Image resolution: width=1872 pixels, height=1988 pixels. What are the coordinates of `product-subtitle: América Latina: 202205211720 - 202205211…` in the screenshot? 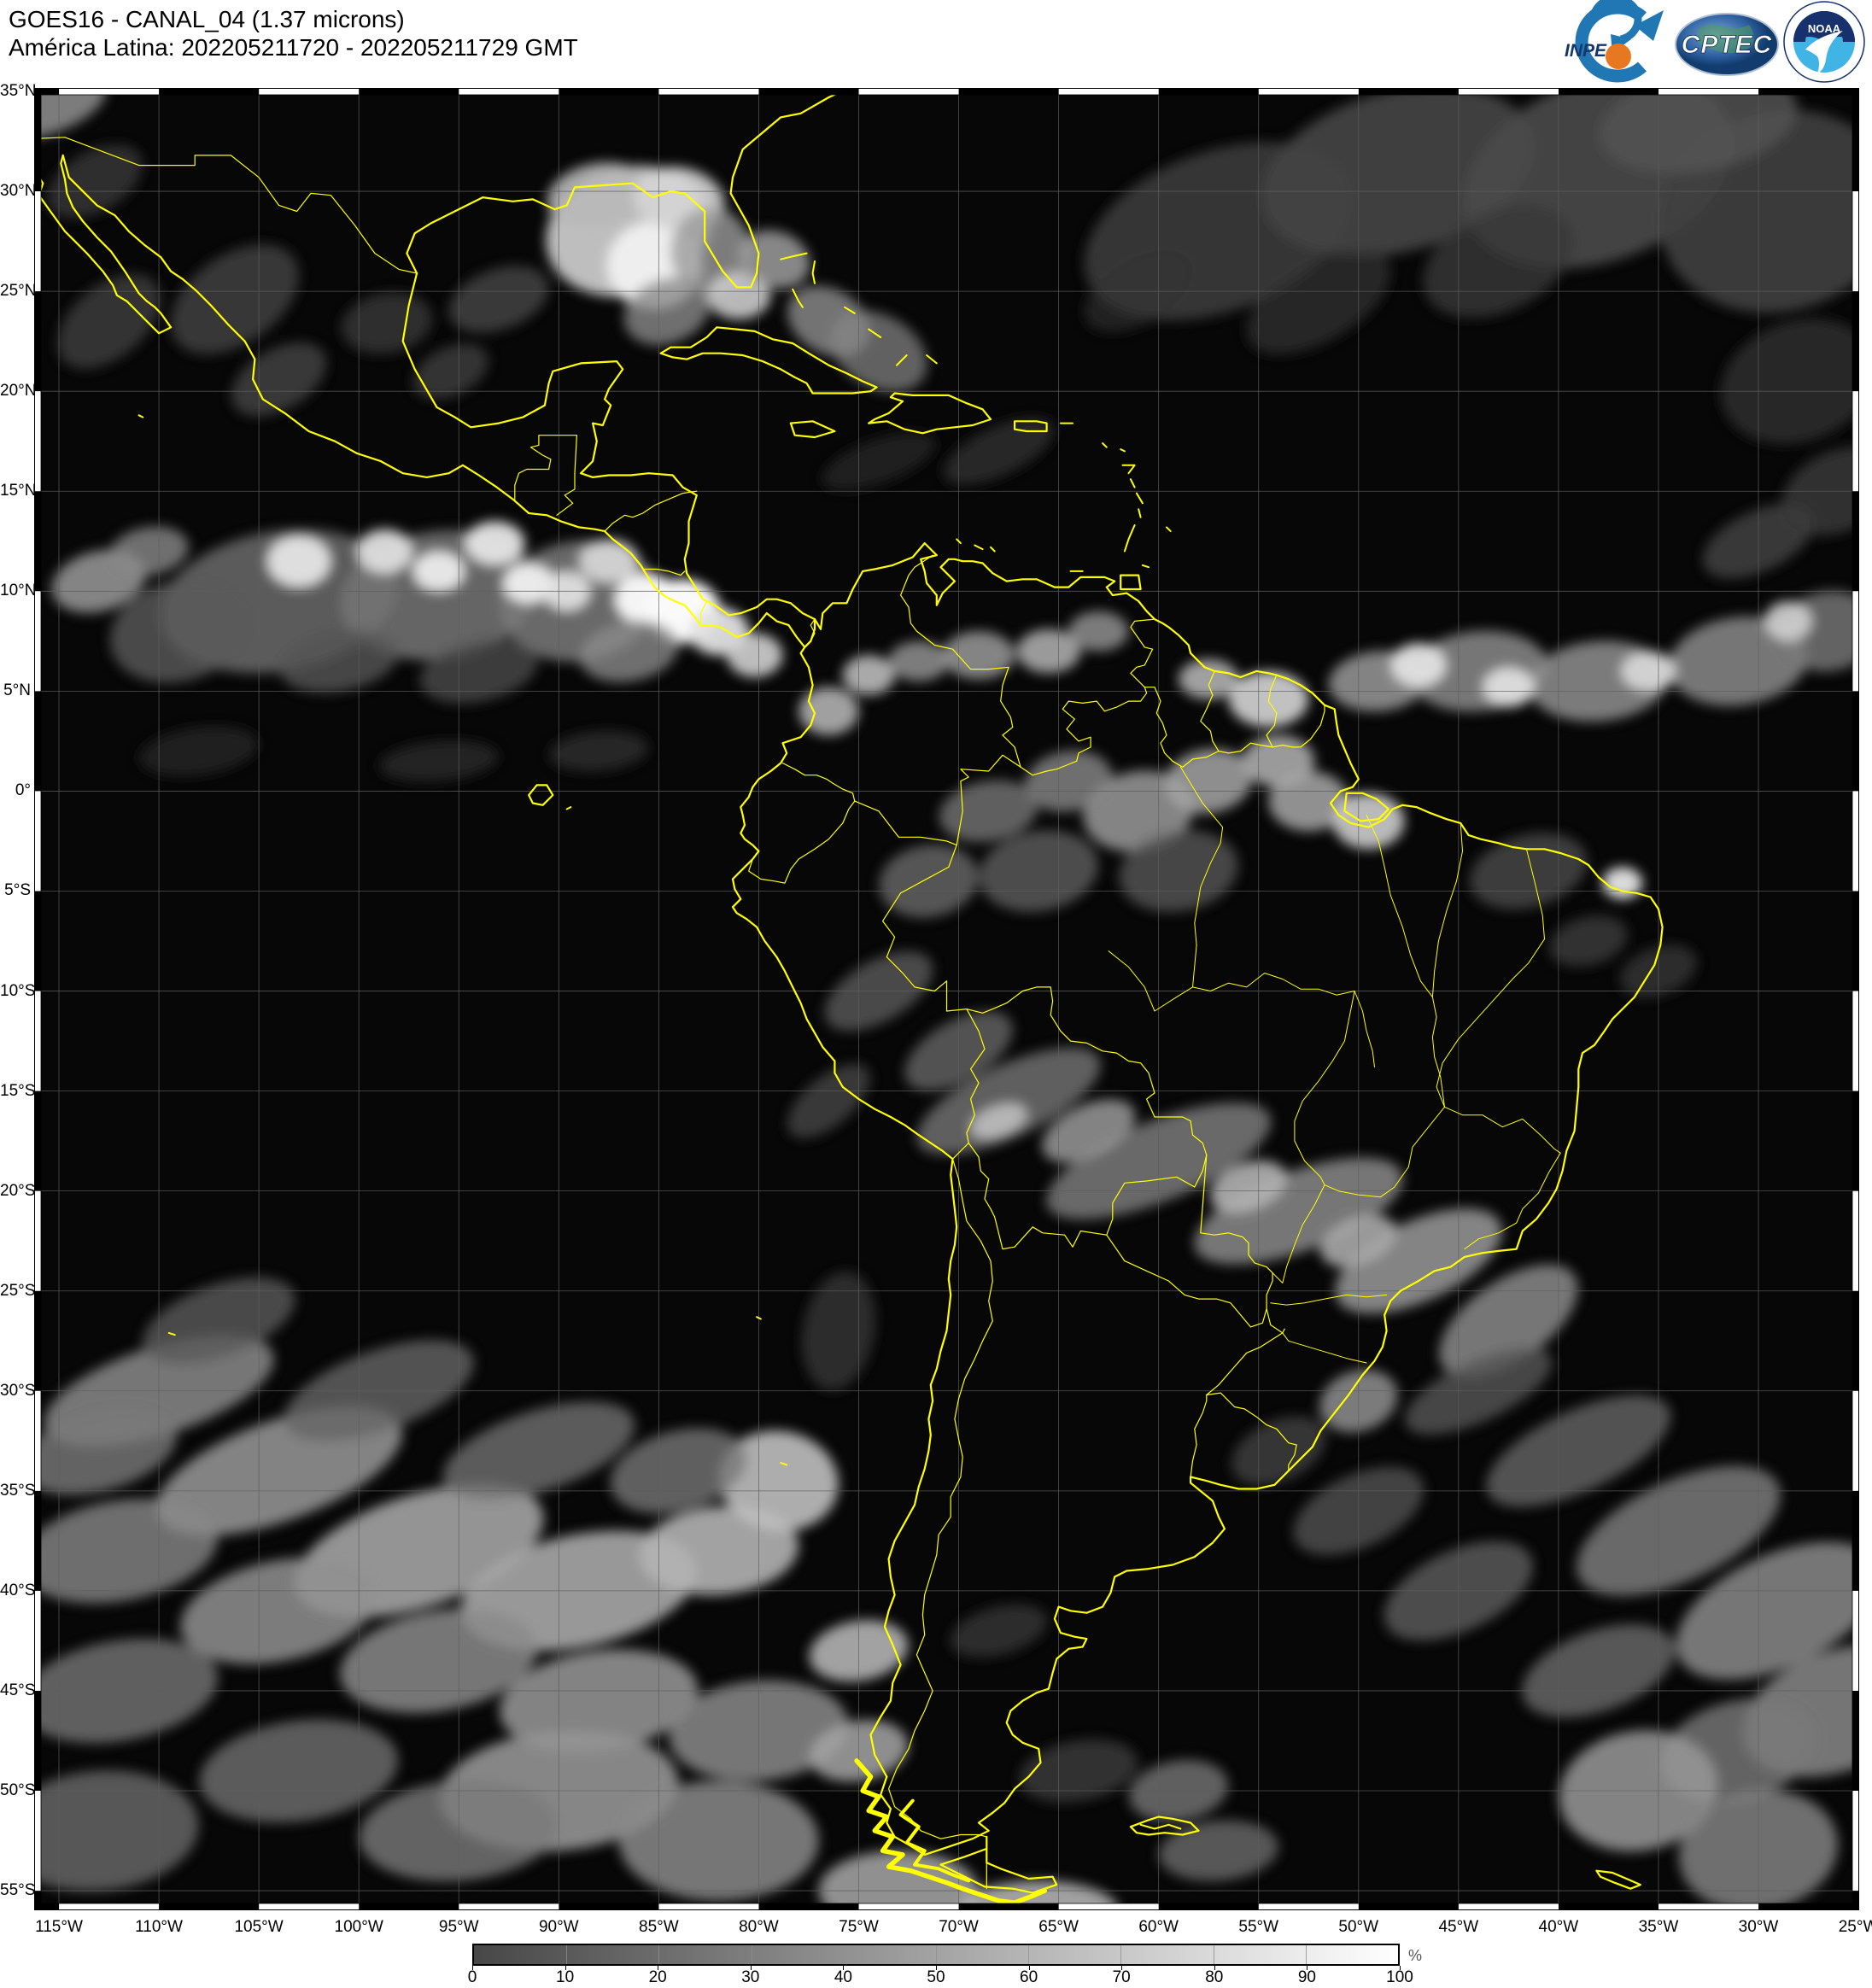 It's located at (293, 47).